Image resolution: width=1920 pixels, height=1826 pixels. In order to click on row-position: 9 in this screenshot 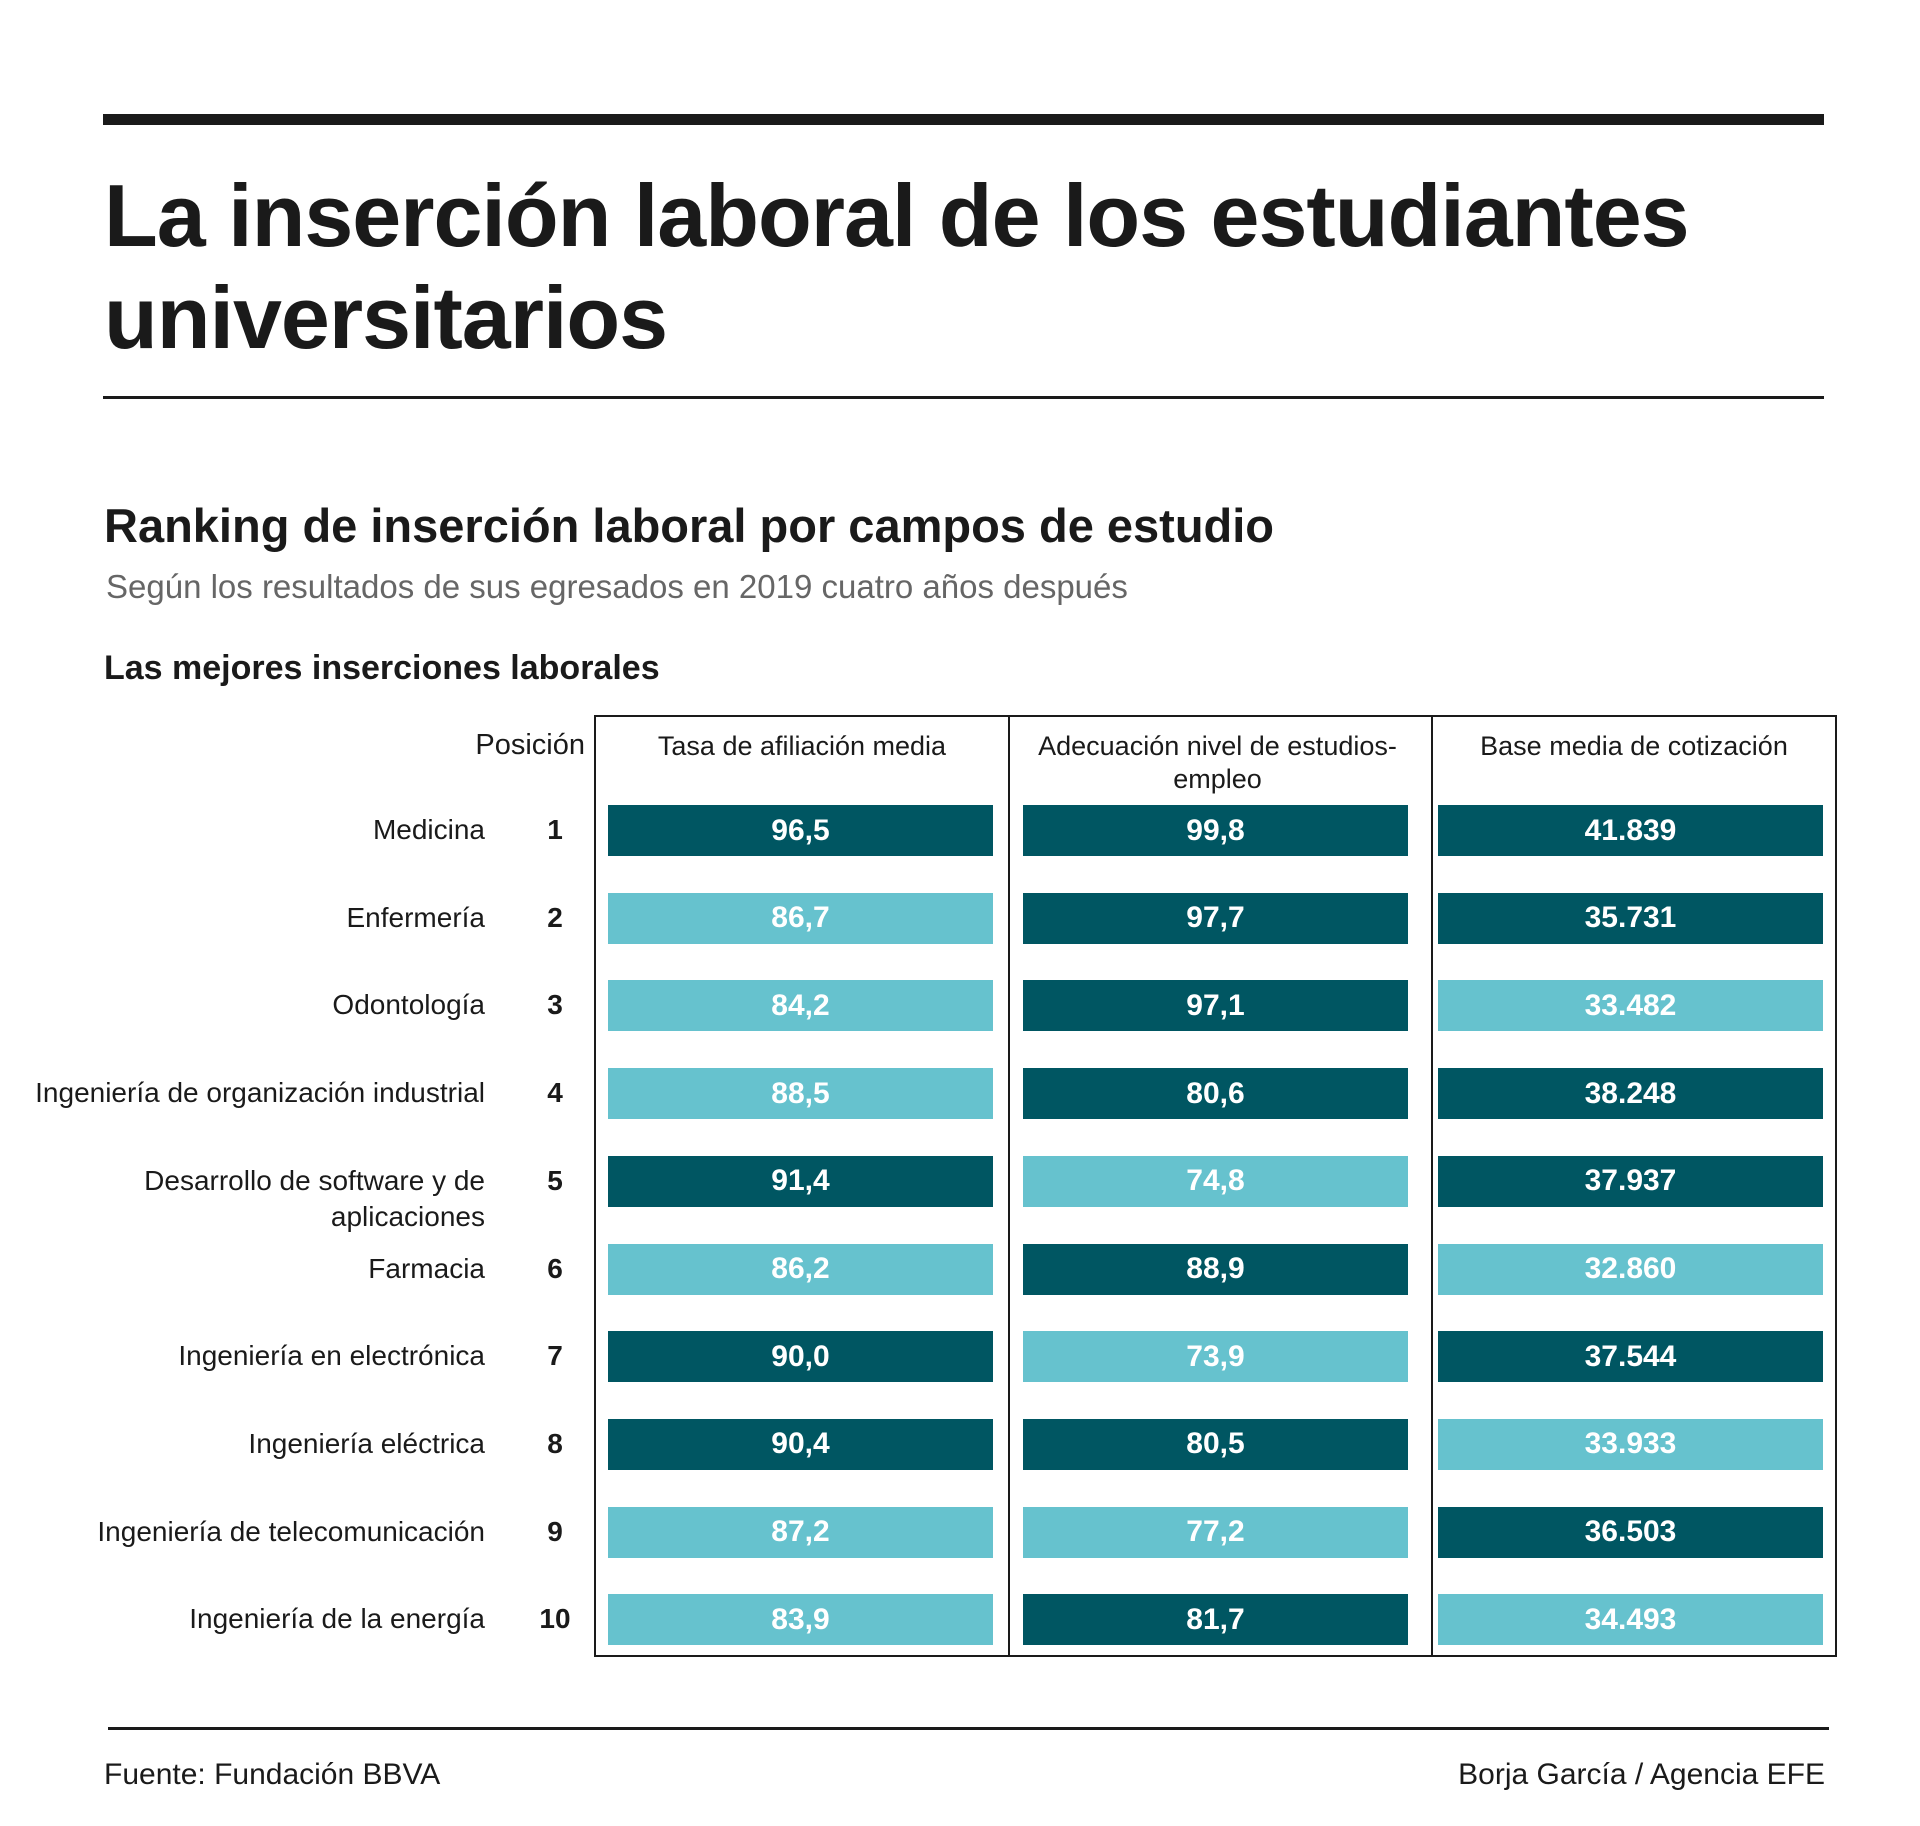, I will do `click(555, 1531)`.